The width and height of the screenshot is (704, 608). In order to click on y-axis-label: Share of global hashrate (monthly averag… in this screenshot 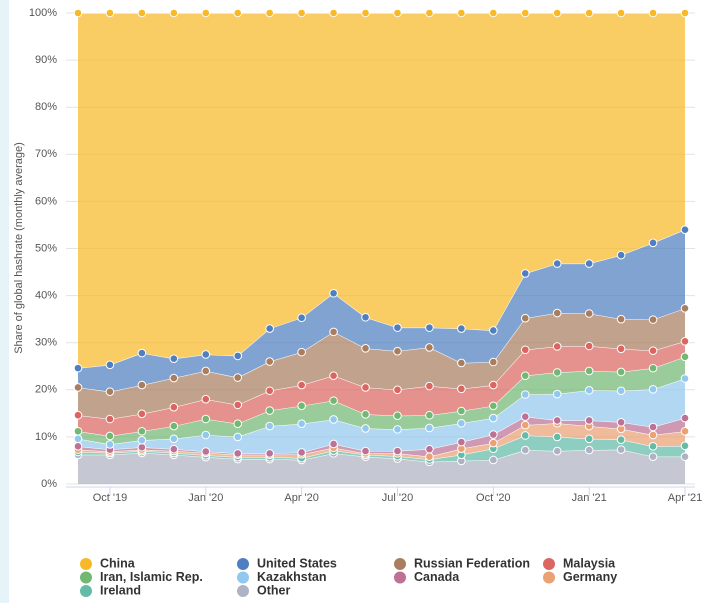, I will do `click(19, 248)`.